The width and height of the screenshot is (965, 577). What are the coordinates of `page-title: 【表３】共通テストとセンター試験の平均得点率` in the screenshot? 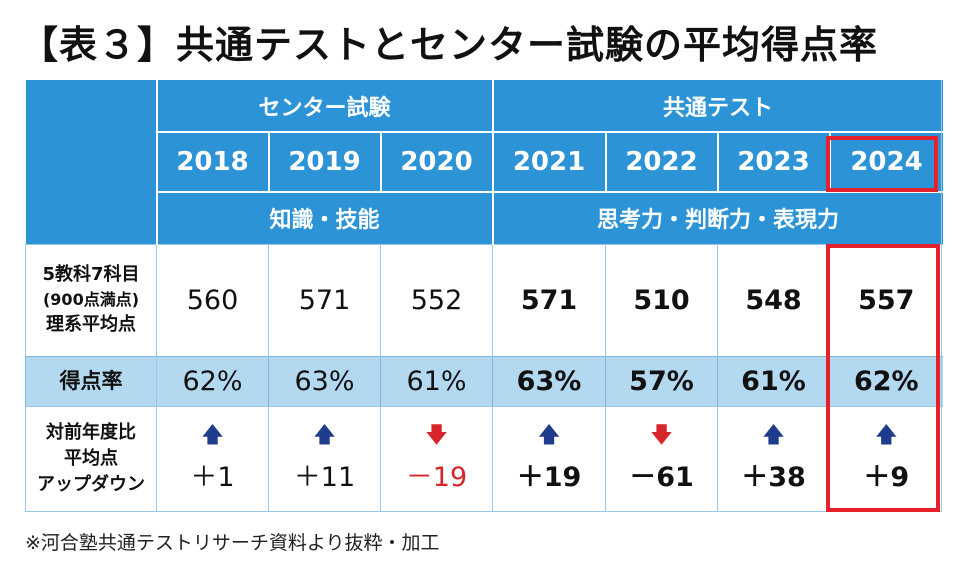 It's located at (449, 45).